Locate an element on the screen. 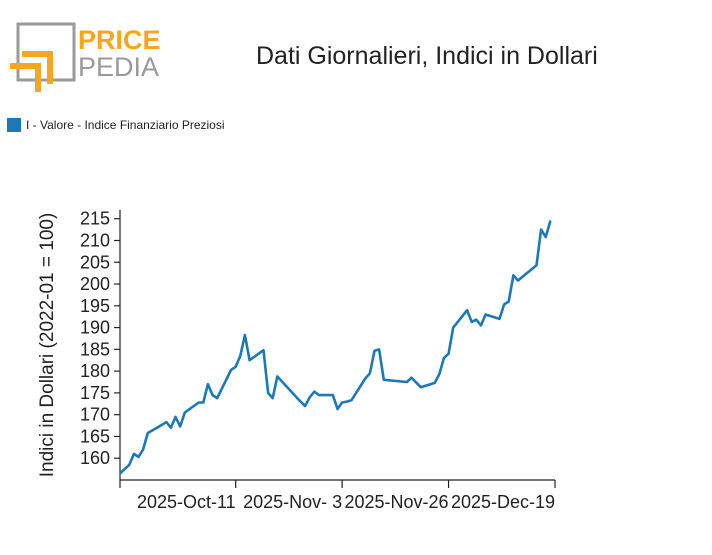  x-tick-label: 2025-Nov-26 is located at coordinates (397, 502).